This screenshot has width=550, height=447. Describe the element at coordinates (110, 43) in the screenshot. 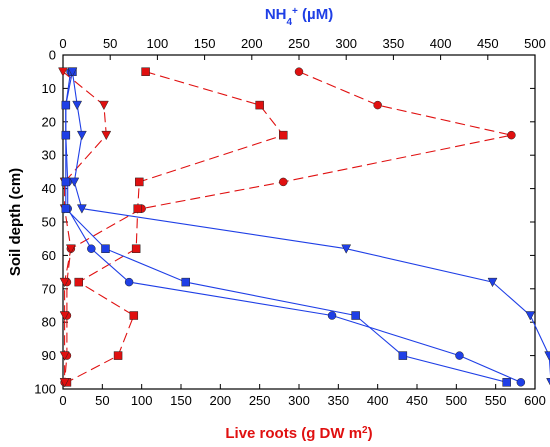

I see `top-tick-label: 50` at that location.